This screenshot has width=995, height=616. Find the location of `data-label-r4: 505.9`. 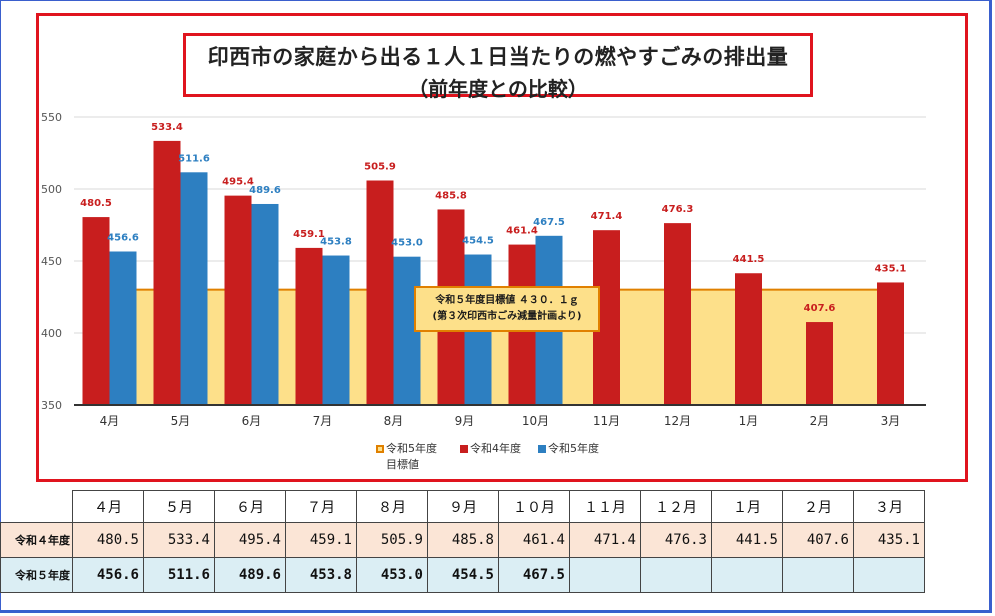

data-label-r4: 505.9 is located at coordinates (380, 167).